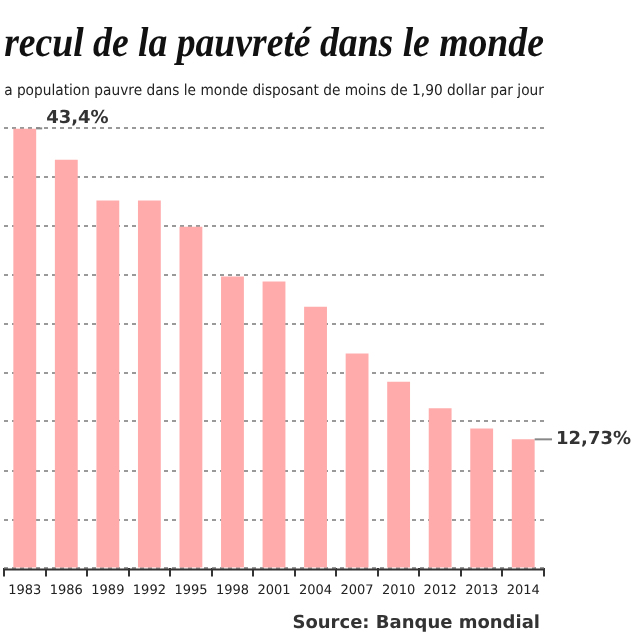  Describe the element at coordinates (593, 440) in the screenshot. I see `data-label: 12,73%` at that location.